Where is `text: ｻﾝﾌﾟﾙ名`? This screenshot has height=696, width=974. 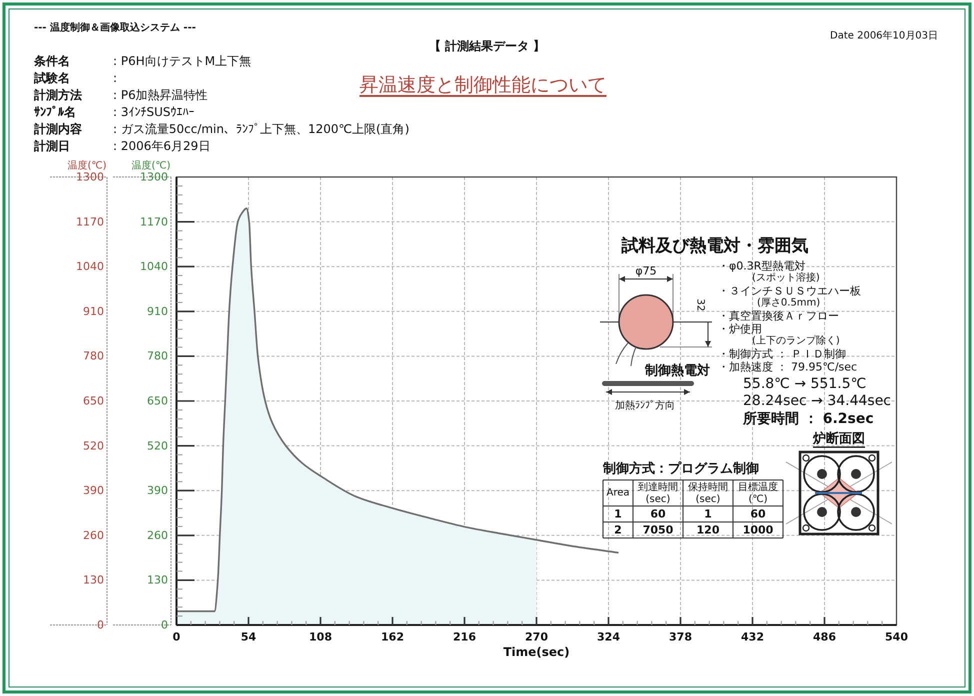 text: ｻﾝﾌﾟﾙ名 is located at coordinates (55, 112).